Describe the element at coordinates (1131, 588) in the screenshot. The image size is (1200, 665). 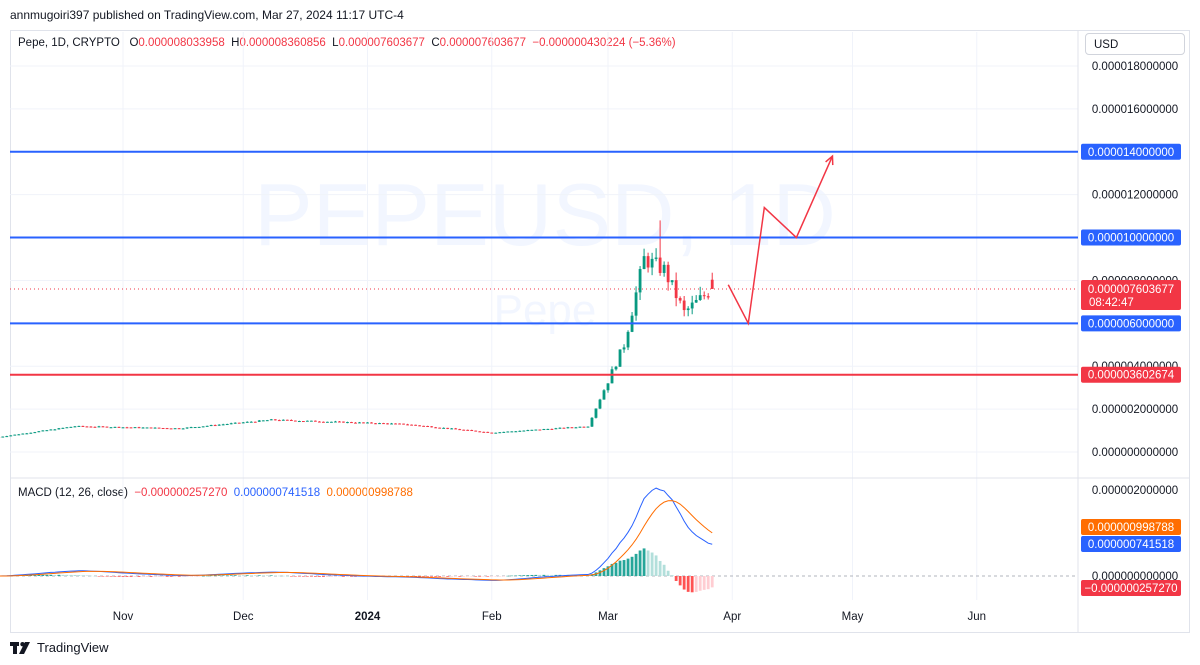
I see `macd-value-tag` at that location.